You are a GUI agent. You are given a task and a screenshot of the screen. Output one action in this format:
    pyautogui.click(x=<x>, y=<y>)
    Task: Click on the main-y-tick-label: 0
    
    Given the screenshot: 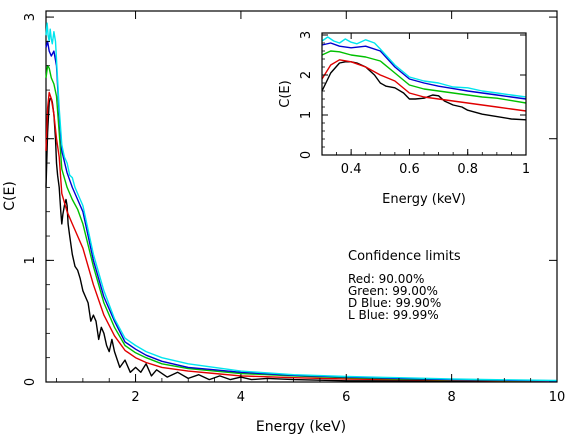 What is the action you would take?
    pyautogui.click(x=30, y=382)
    